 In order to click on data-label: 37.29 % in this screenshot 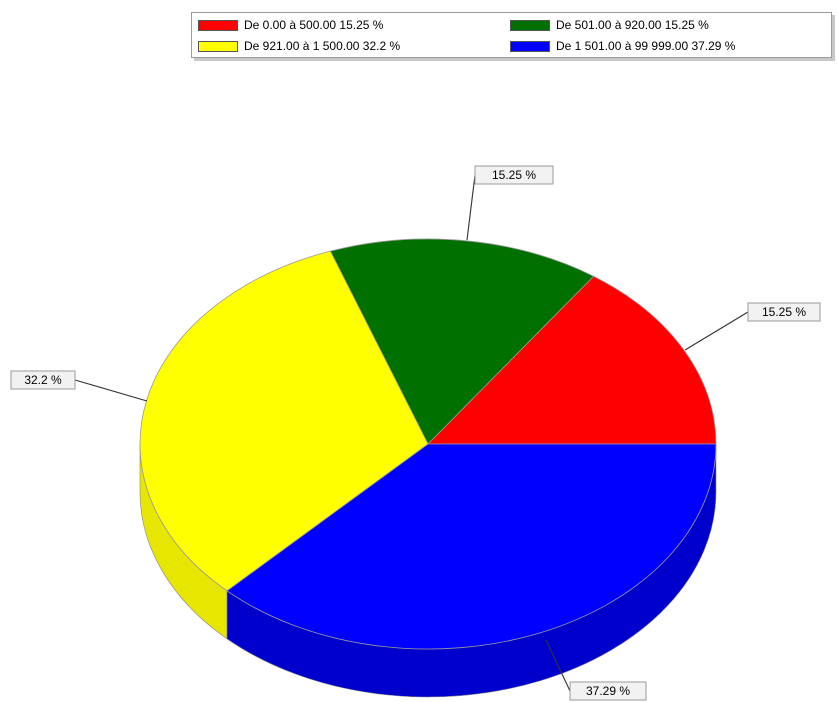, I will do `click(608, 691)`.